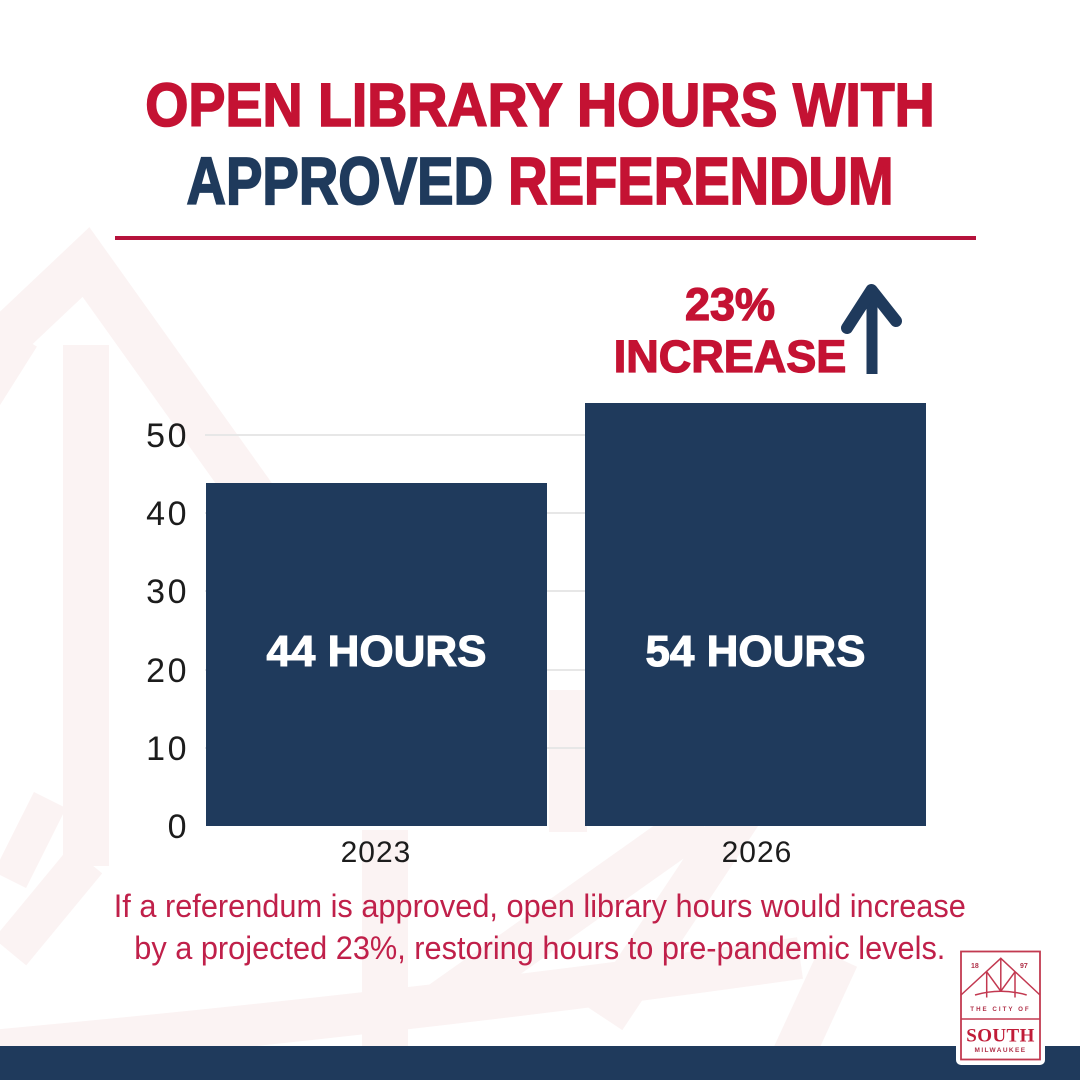  I want to click on svg-text: 18, so click(975, 966).